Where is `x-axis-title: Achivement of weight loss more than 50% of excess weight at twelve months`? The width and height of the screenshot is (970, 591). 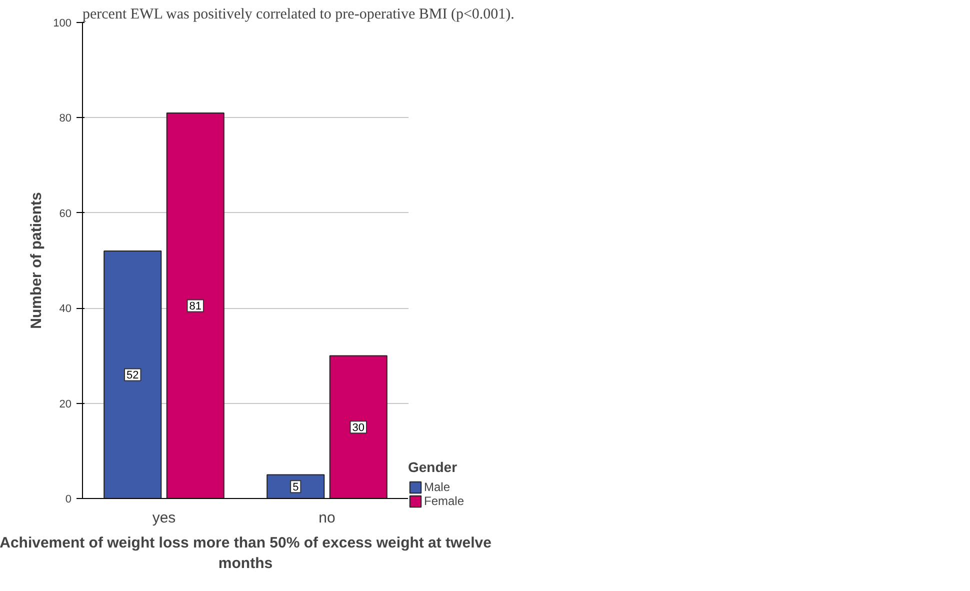
x-axis-title: Achivement of weight loss more than 50% of excess weight at twelve months is located at coordinates (246, 553).